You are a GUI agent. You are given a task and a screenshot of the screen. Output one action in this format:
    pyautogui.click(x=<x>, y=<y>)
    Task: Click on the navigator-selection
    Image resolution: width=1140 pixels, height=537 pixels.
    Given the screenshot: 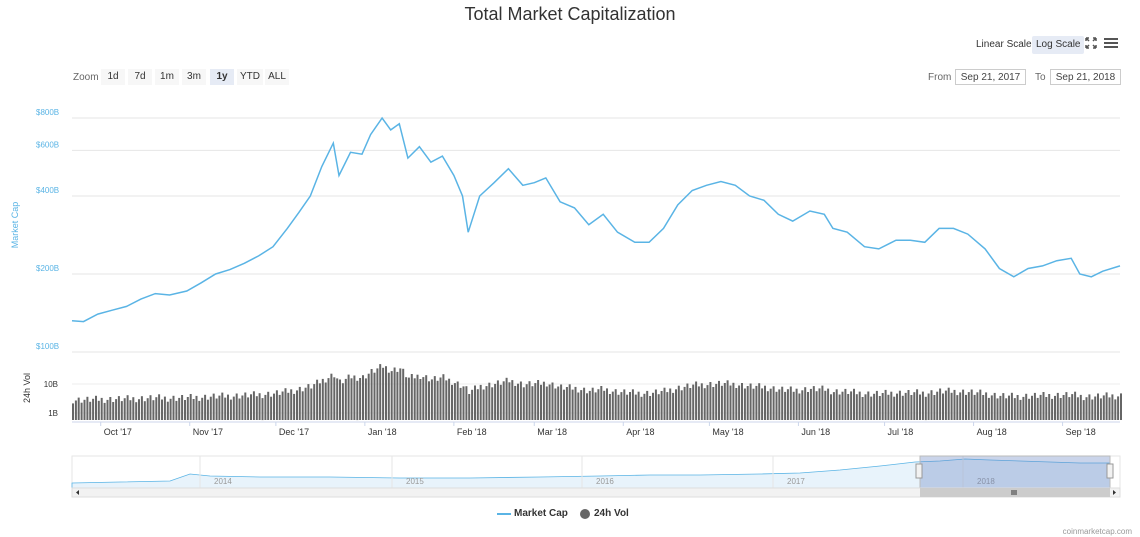 What is the action you would take?
    pyautogui.click(x=1015, y=472)
    